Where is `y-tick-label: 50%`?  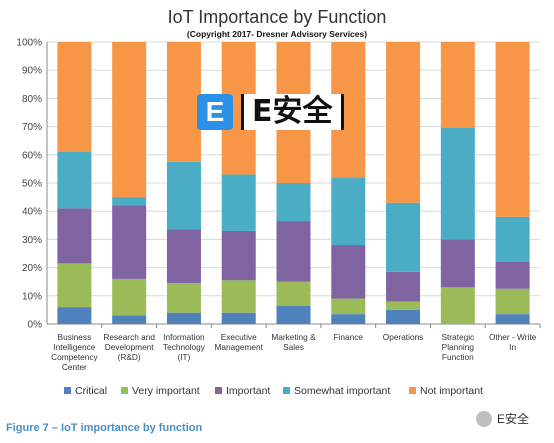 y-tick-label: 50% is located at coordinates (32, 184).